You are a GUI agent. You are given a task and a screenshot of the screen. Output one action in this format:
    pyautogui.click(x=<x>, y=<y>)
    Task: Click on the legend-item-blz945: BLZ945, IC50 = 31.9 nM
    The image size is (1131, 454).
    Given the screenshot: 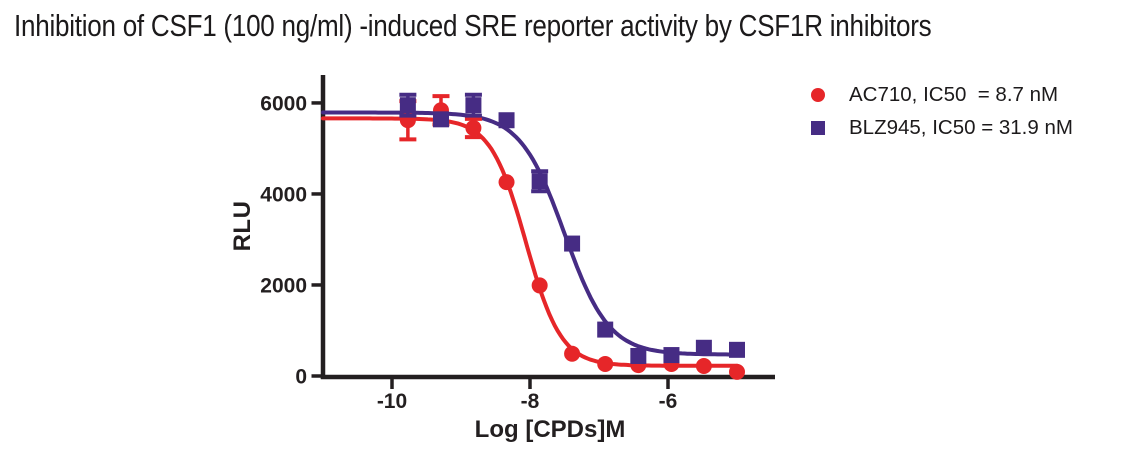 What is the action you would take?
    pyautogui.click(x=936, y=128)
    